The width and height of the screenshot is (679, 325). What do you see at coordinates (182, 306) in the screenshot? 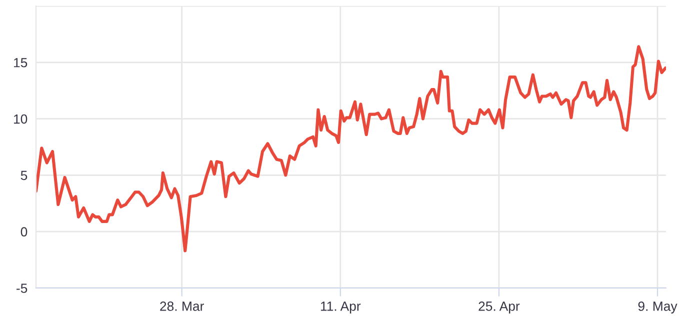
I see `x-tick-label: 28. Mar` at bounding box center [182, 306].